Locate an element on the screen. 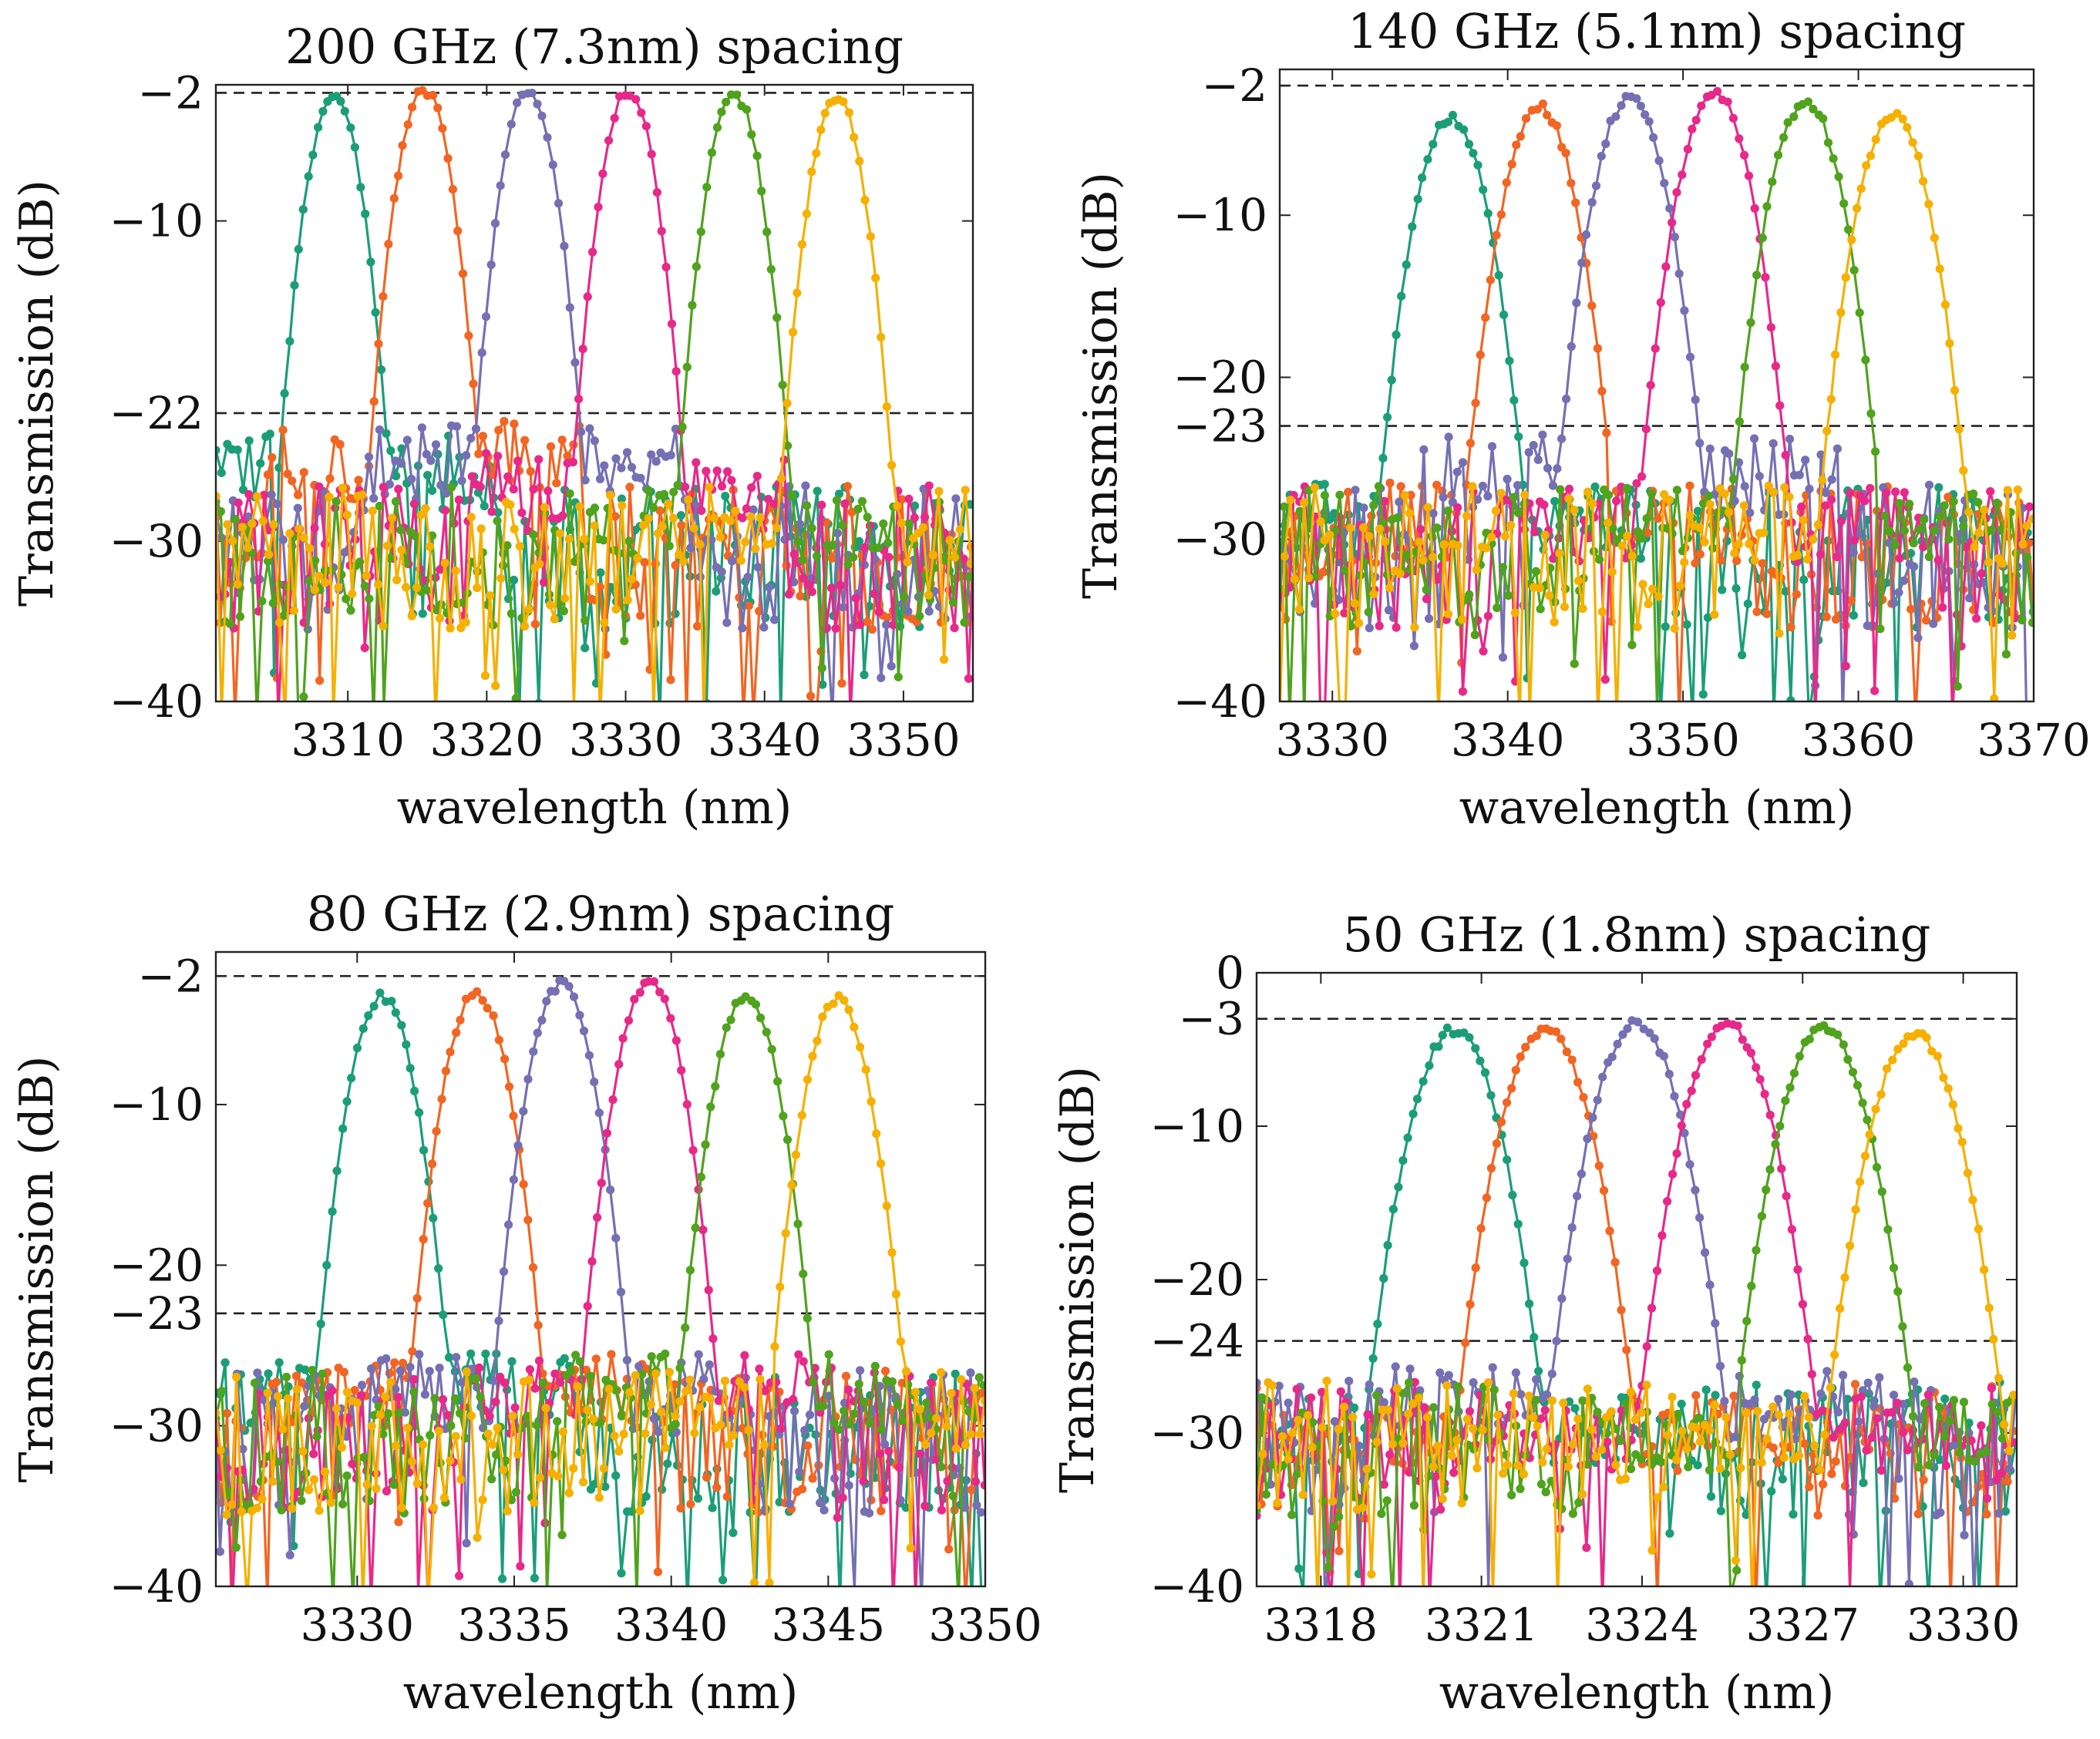 The width and height of the screenshot is (2100, 1739). y-tick-label: −2 is located at coordinates (1235, 85).